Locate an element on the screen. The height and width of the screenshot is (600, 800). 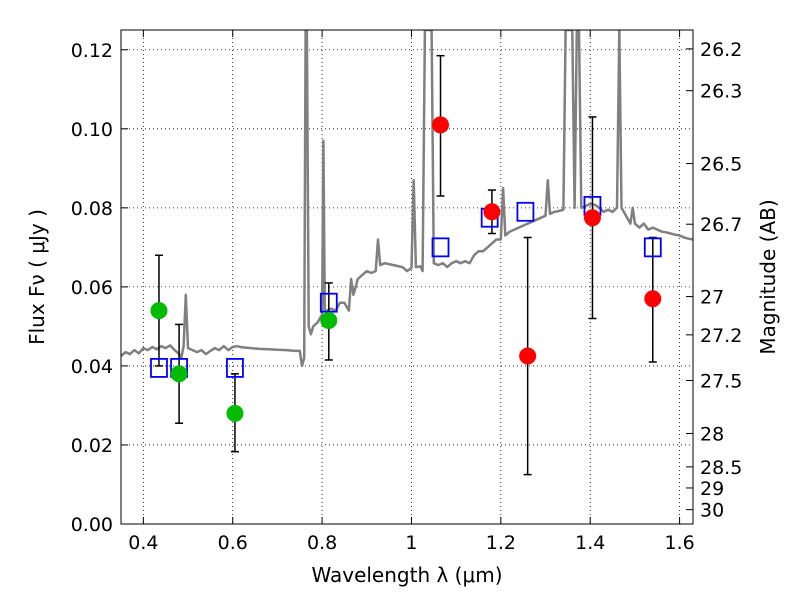
x-tick-label: 0.8 is located at coordinates (322, 543).